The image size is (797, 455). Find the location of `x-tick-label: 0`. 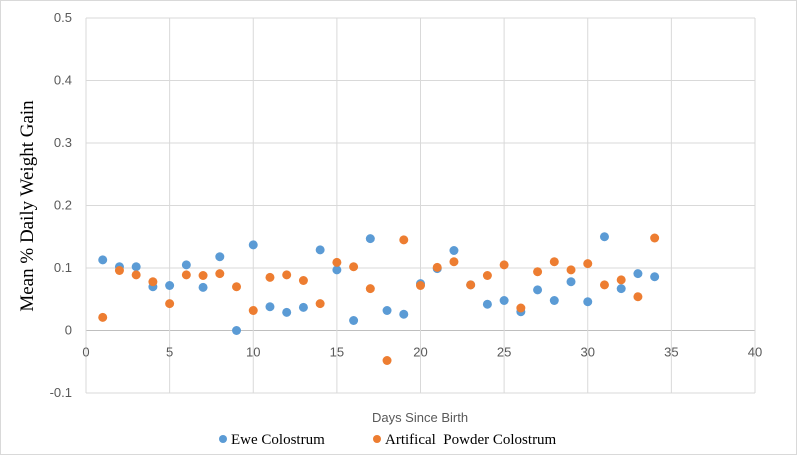

x-tick-label: 0 is located at coordinates (85, 352).